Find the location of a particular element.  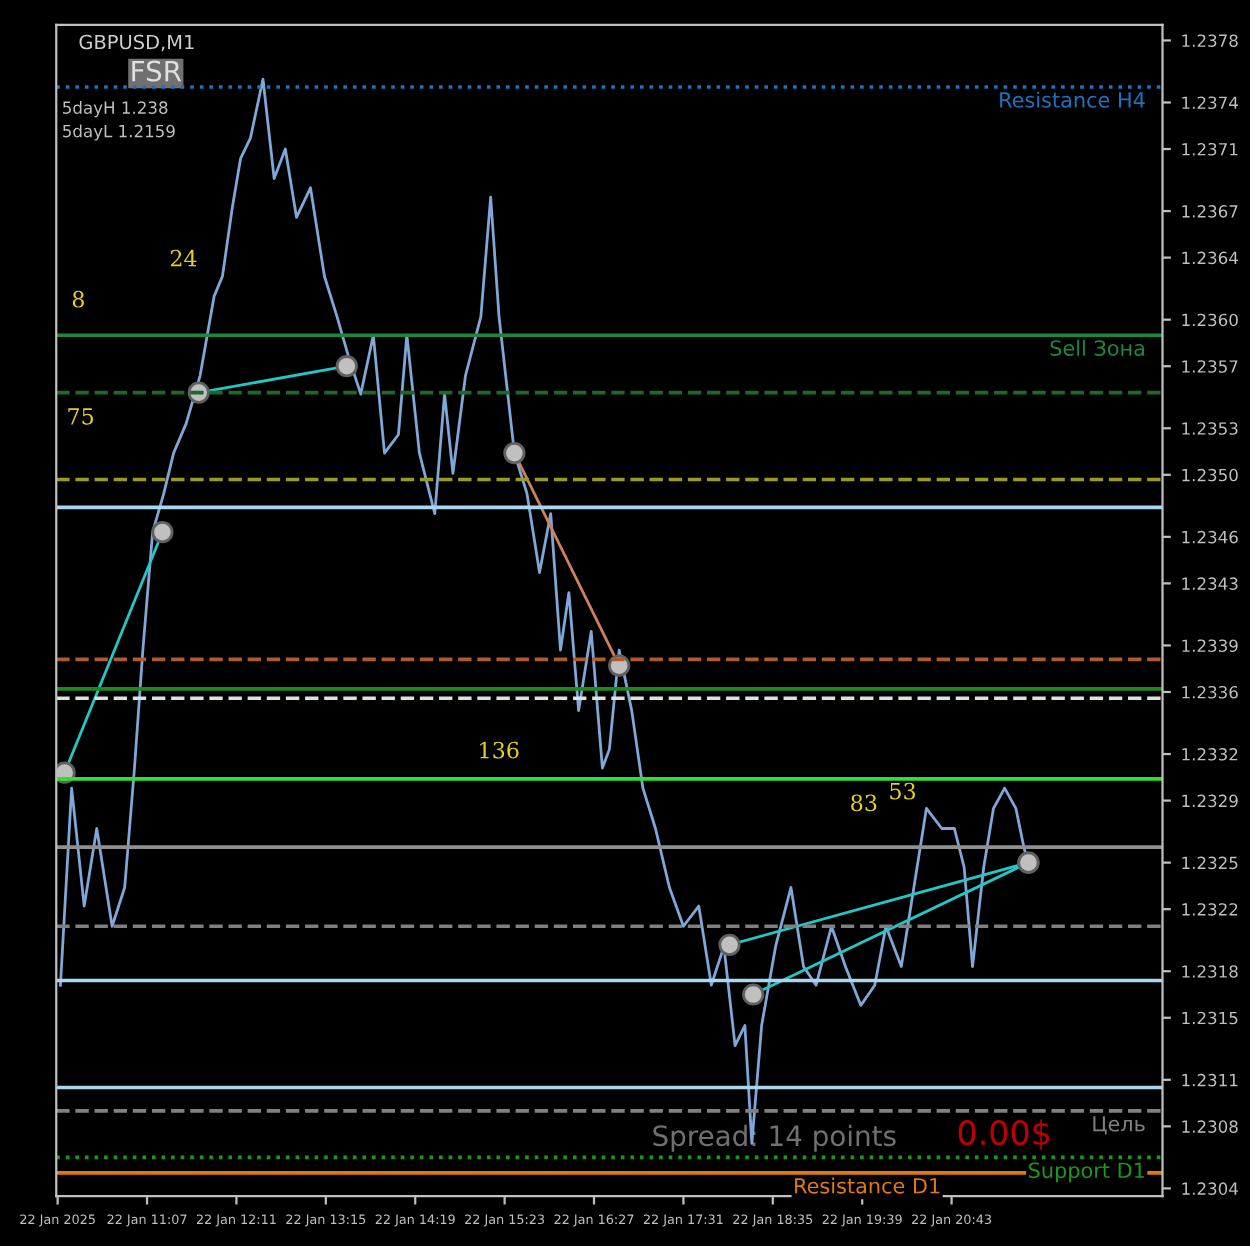

annotation: FSR is located at coordinates (157, 71).